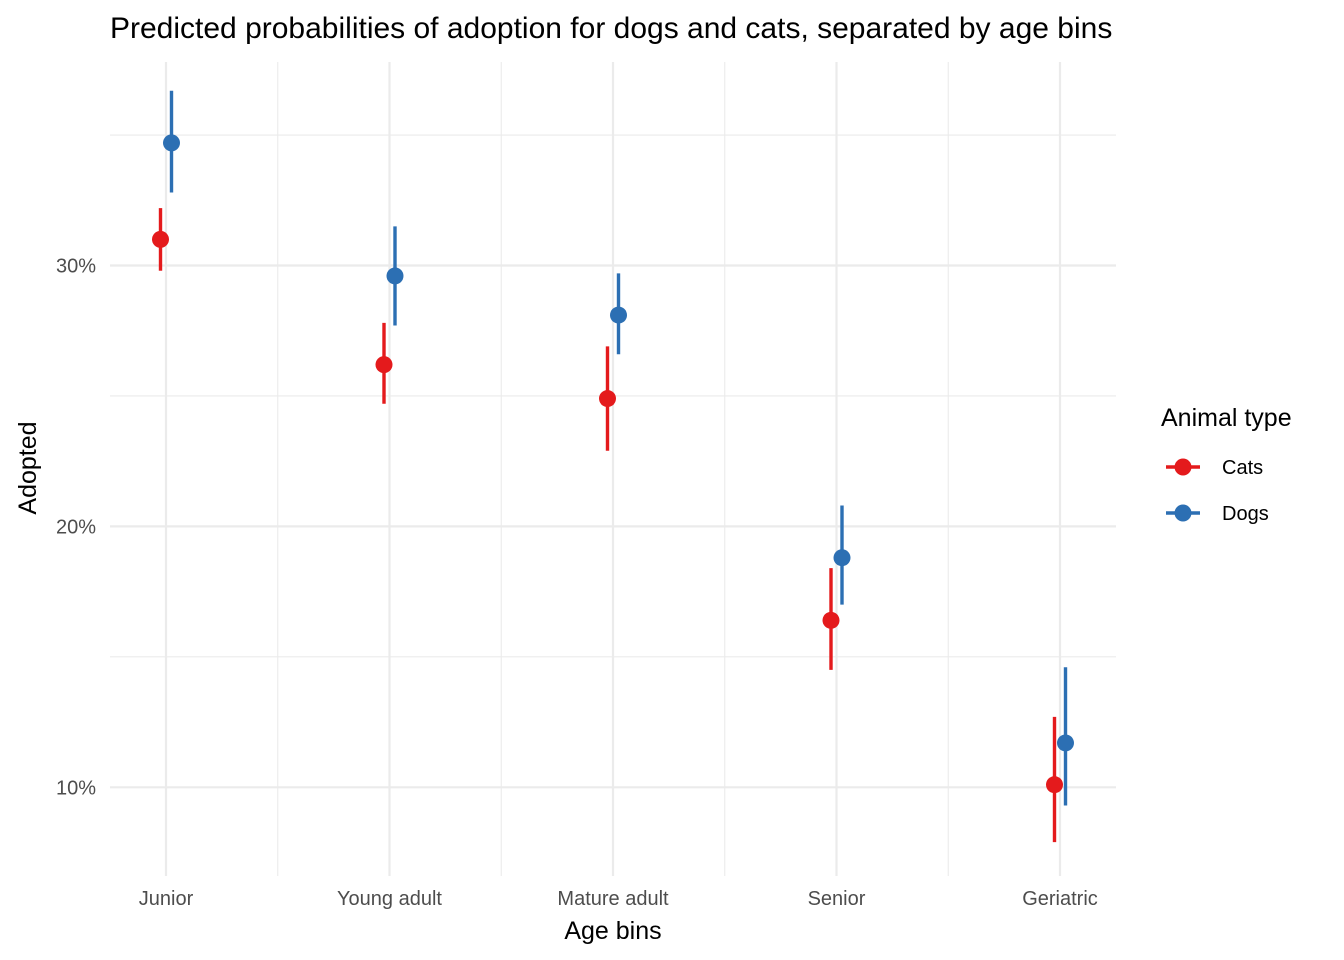 This screenshot has height=960, width=1344. Describe the element at coordinates (389, 899) in the screenshot. I see `x-tick-label: Young adult` at that location.